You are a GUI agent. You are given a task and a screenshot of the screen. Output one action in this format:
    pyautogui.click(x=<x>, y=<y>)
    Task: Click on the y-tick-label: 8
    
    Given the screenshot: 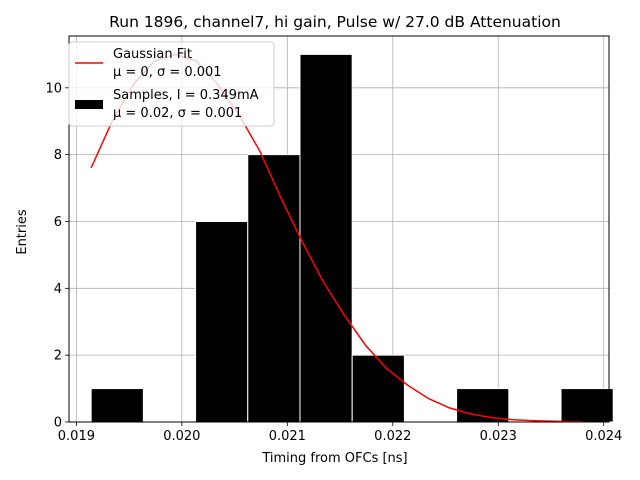 What is the action you would take?
    pyautogui.click(x=58, y=155)
    